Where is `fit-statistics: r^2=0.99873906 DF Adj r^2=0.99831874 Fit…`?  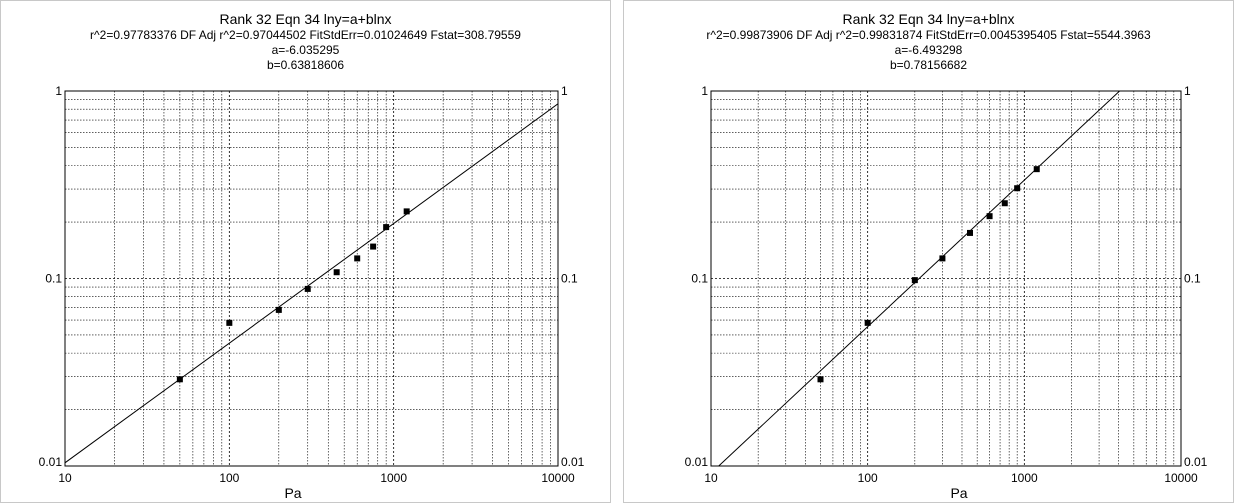
fit-statistics: r^2=0.99873906 DF Adj r^2=0.99831874 Fit… is located at coordinates (928, 35).